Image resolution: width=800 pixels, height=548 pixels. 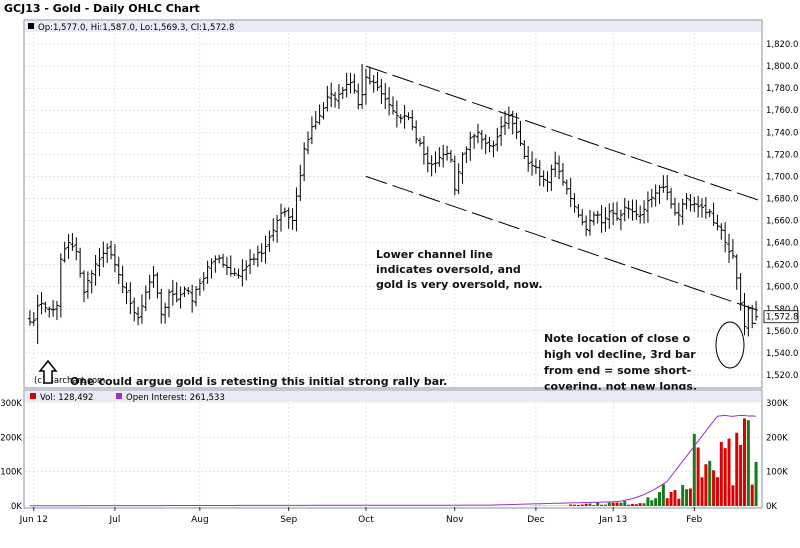 I want to click on price-tick-label: 1,620.0, so click(x=782, y=266).